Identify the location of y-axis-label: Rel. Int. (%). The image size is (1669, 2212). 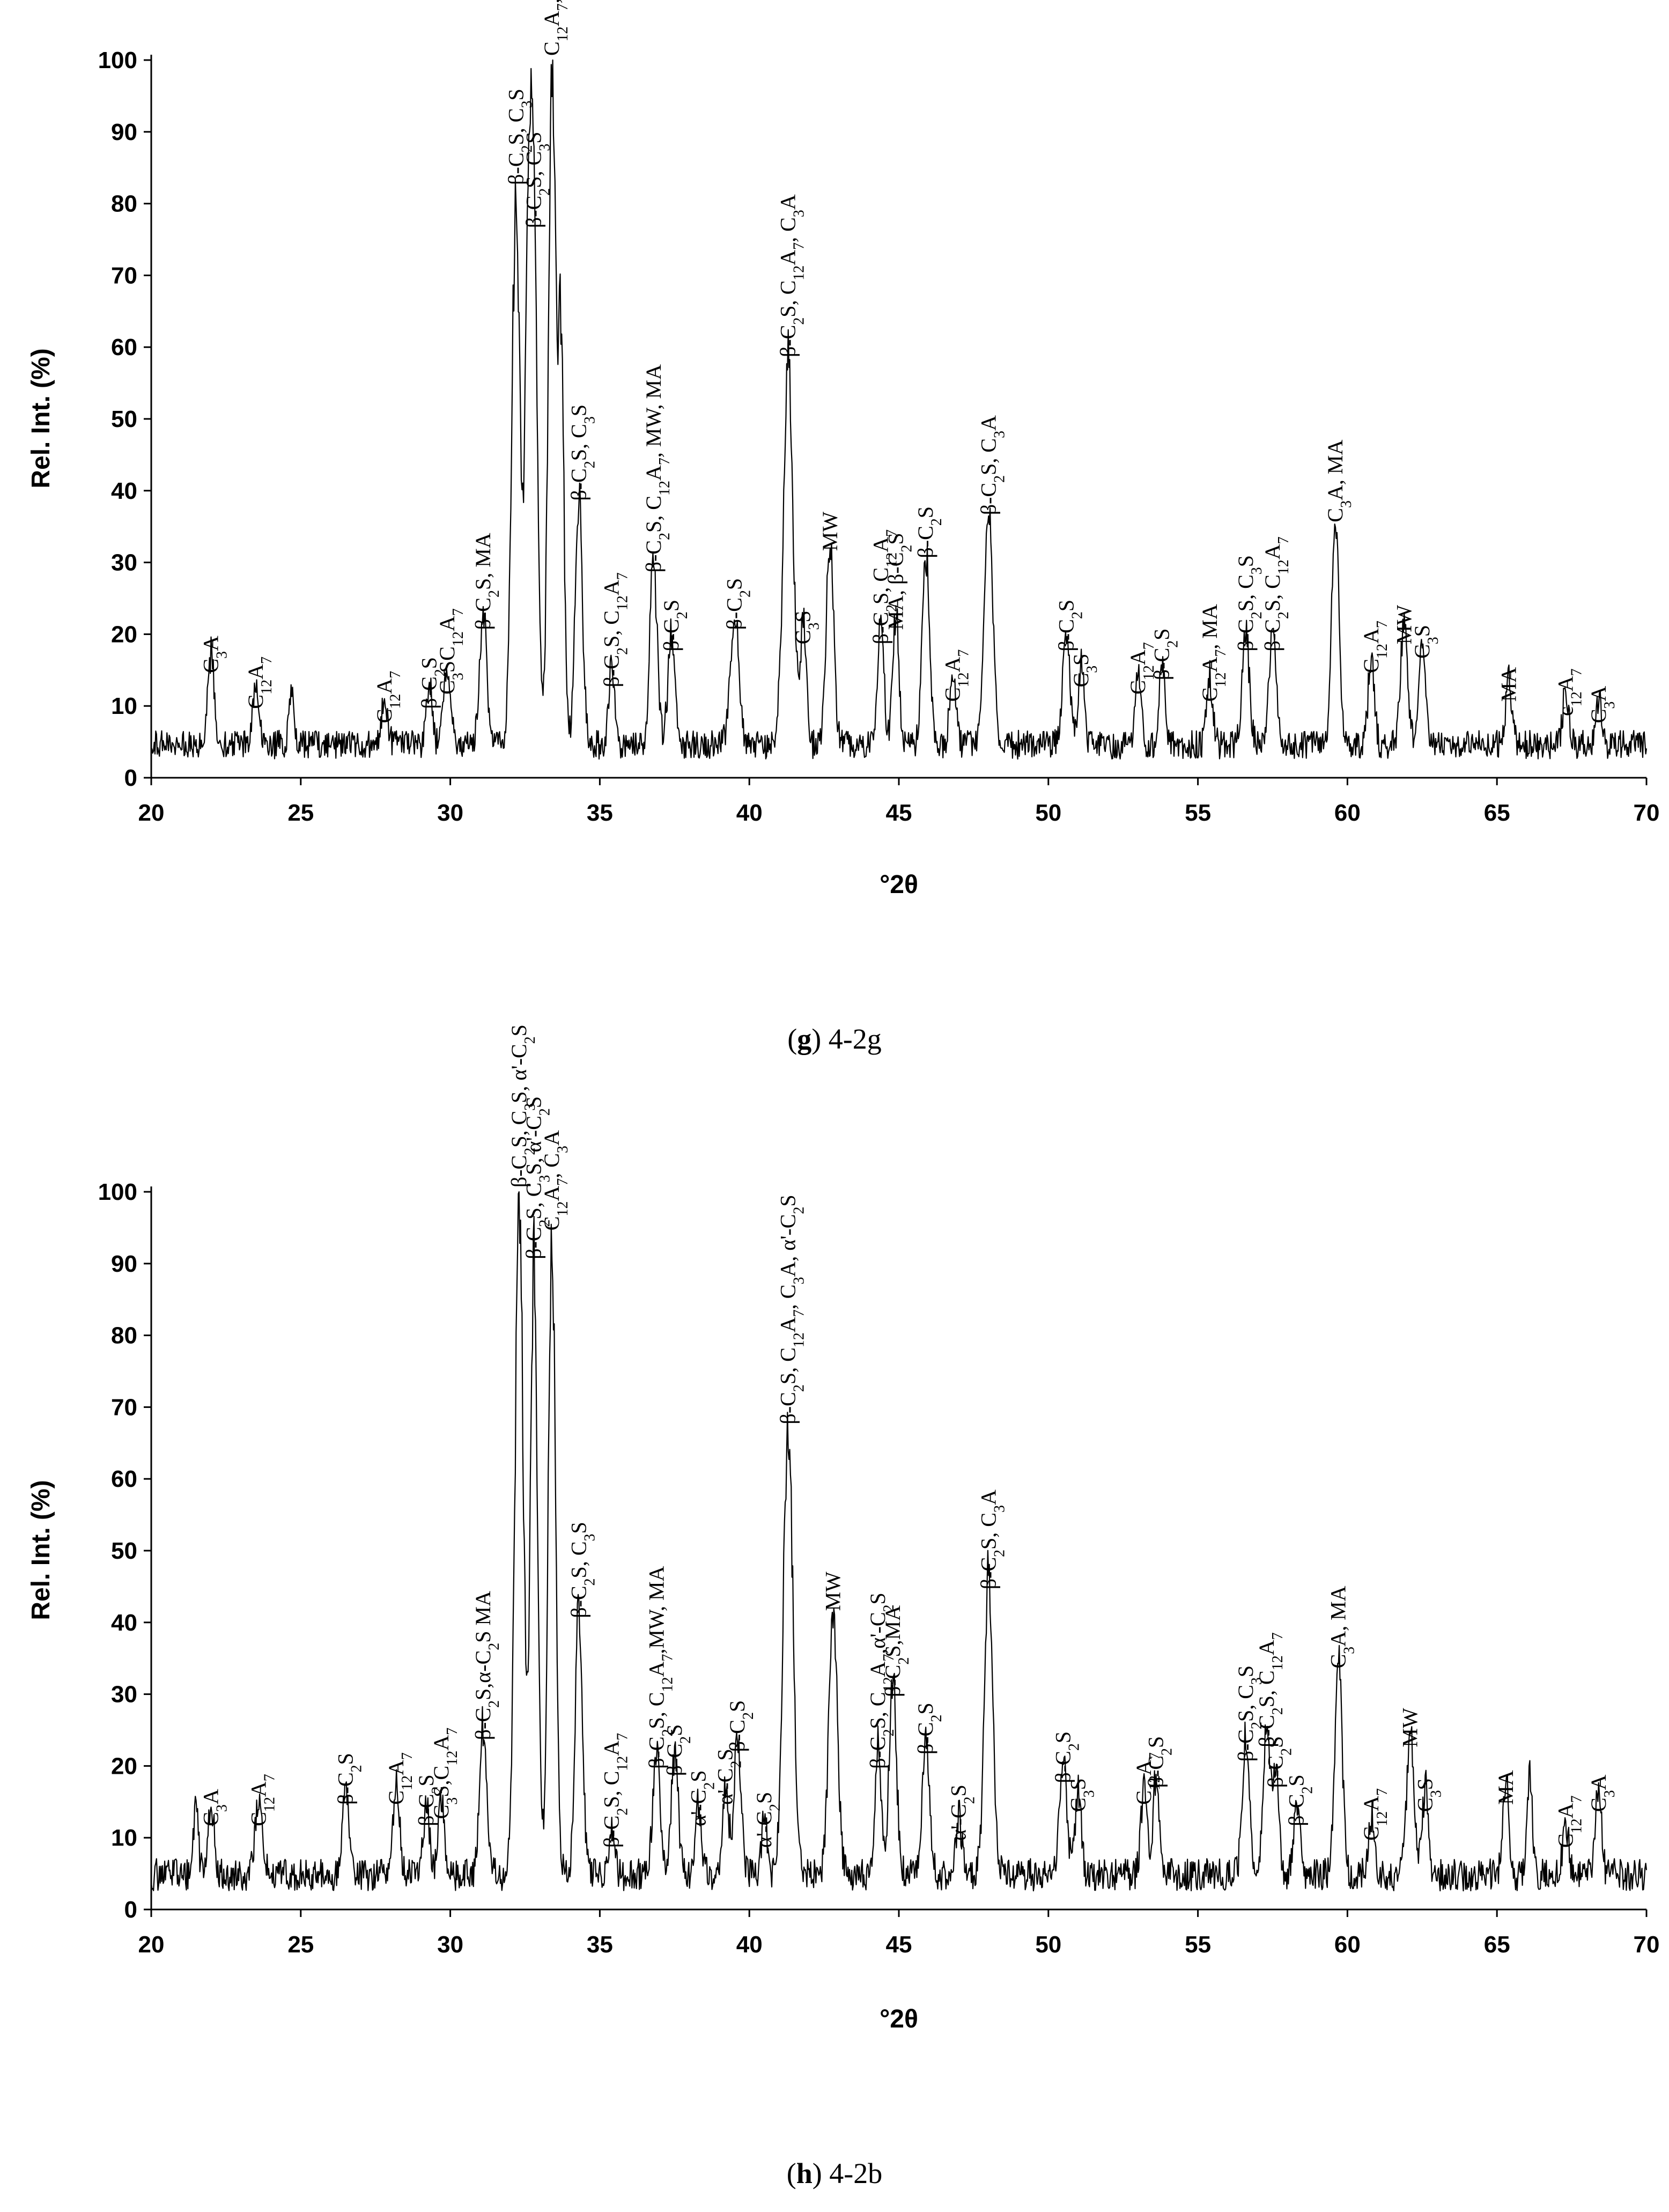
(41, 1550).